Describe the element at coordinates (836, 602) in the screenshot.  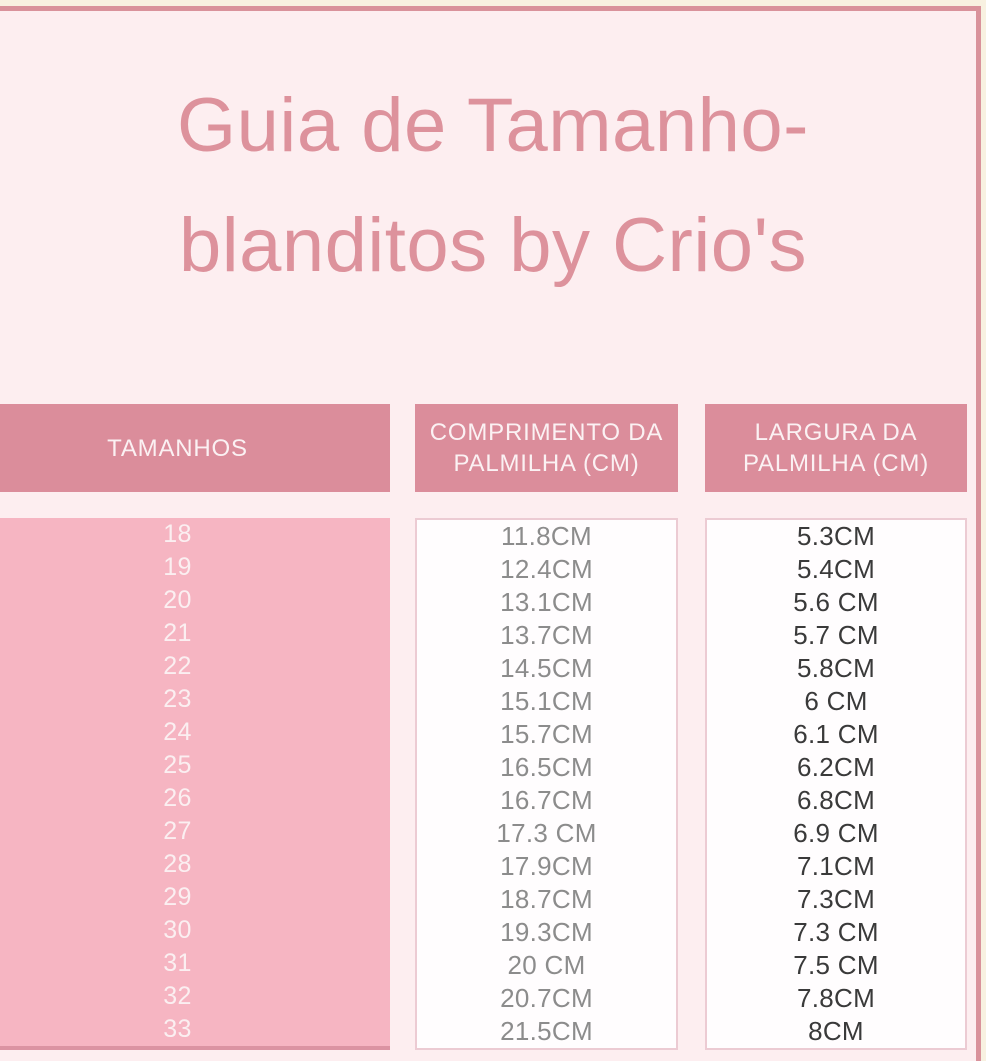
I see `width-cell: 5.6 CM` at that location.